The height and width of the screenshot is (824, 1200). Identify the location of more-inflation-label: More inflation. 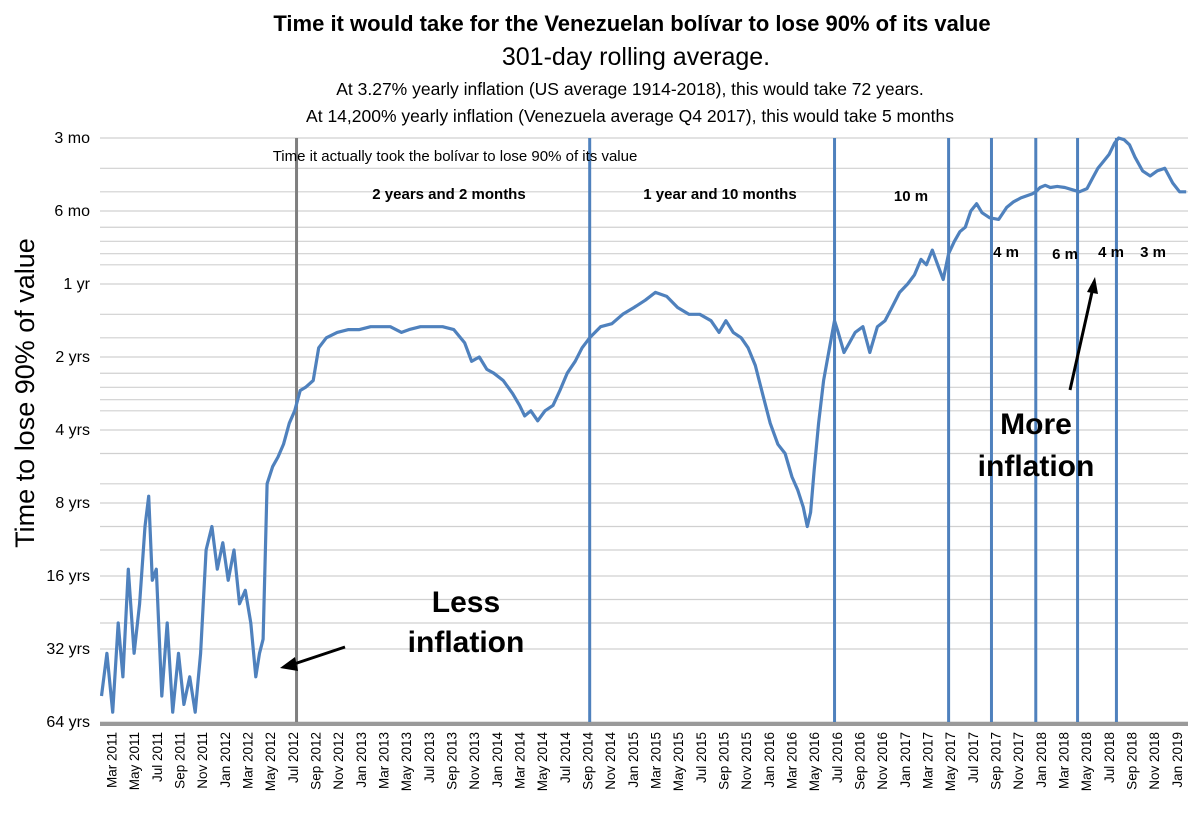
(1036, 445).